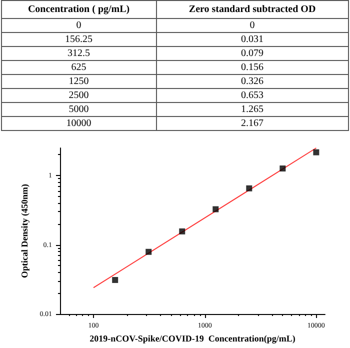 Image resolution: width=350 pixels, height=348 pixels. What do you see at coordinates (79, 109) in the screenshot?
I see `category-label: 5000` at bounding box center [79, 109].